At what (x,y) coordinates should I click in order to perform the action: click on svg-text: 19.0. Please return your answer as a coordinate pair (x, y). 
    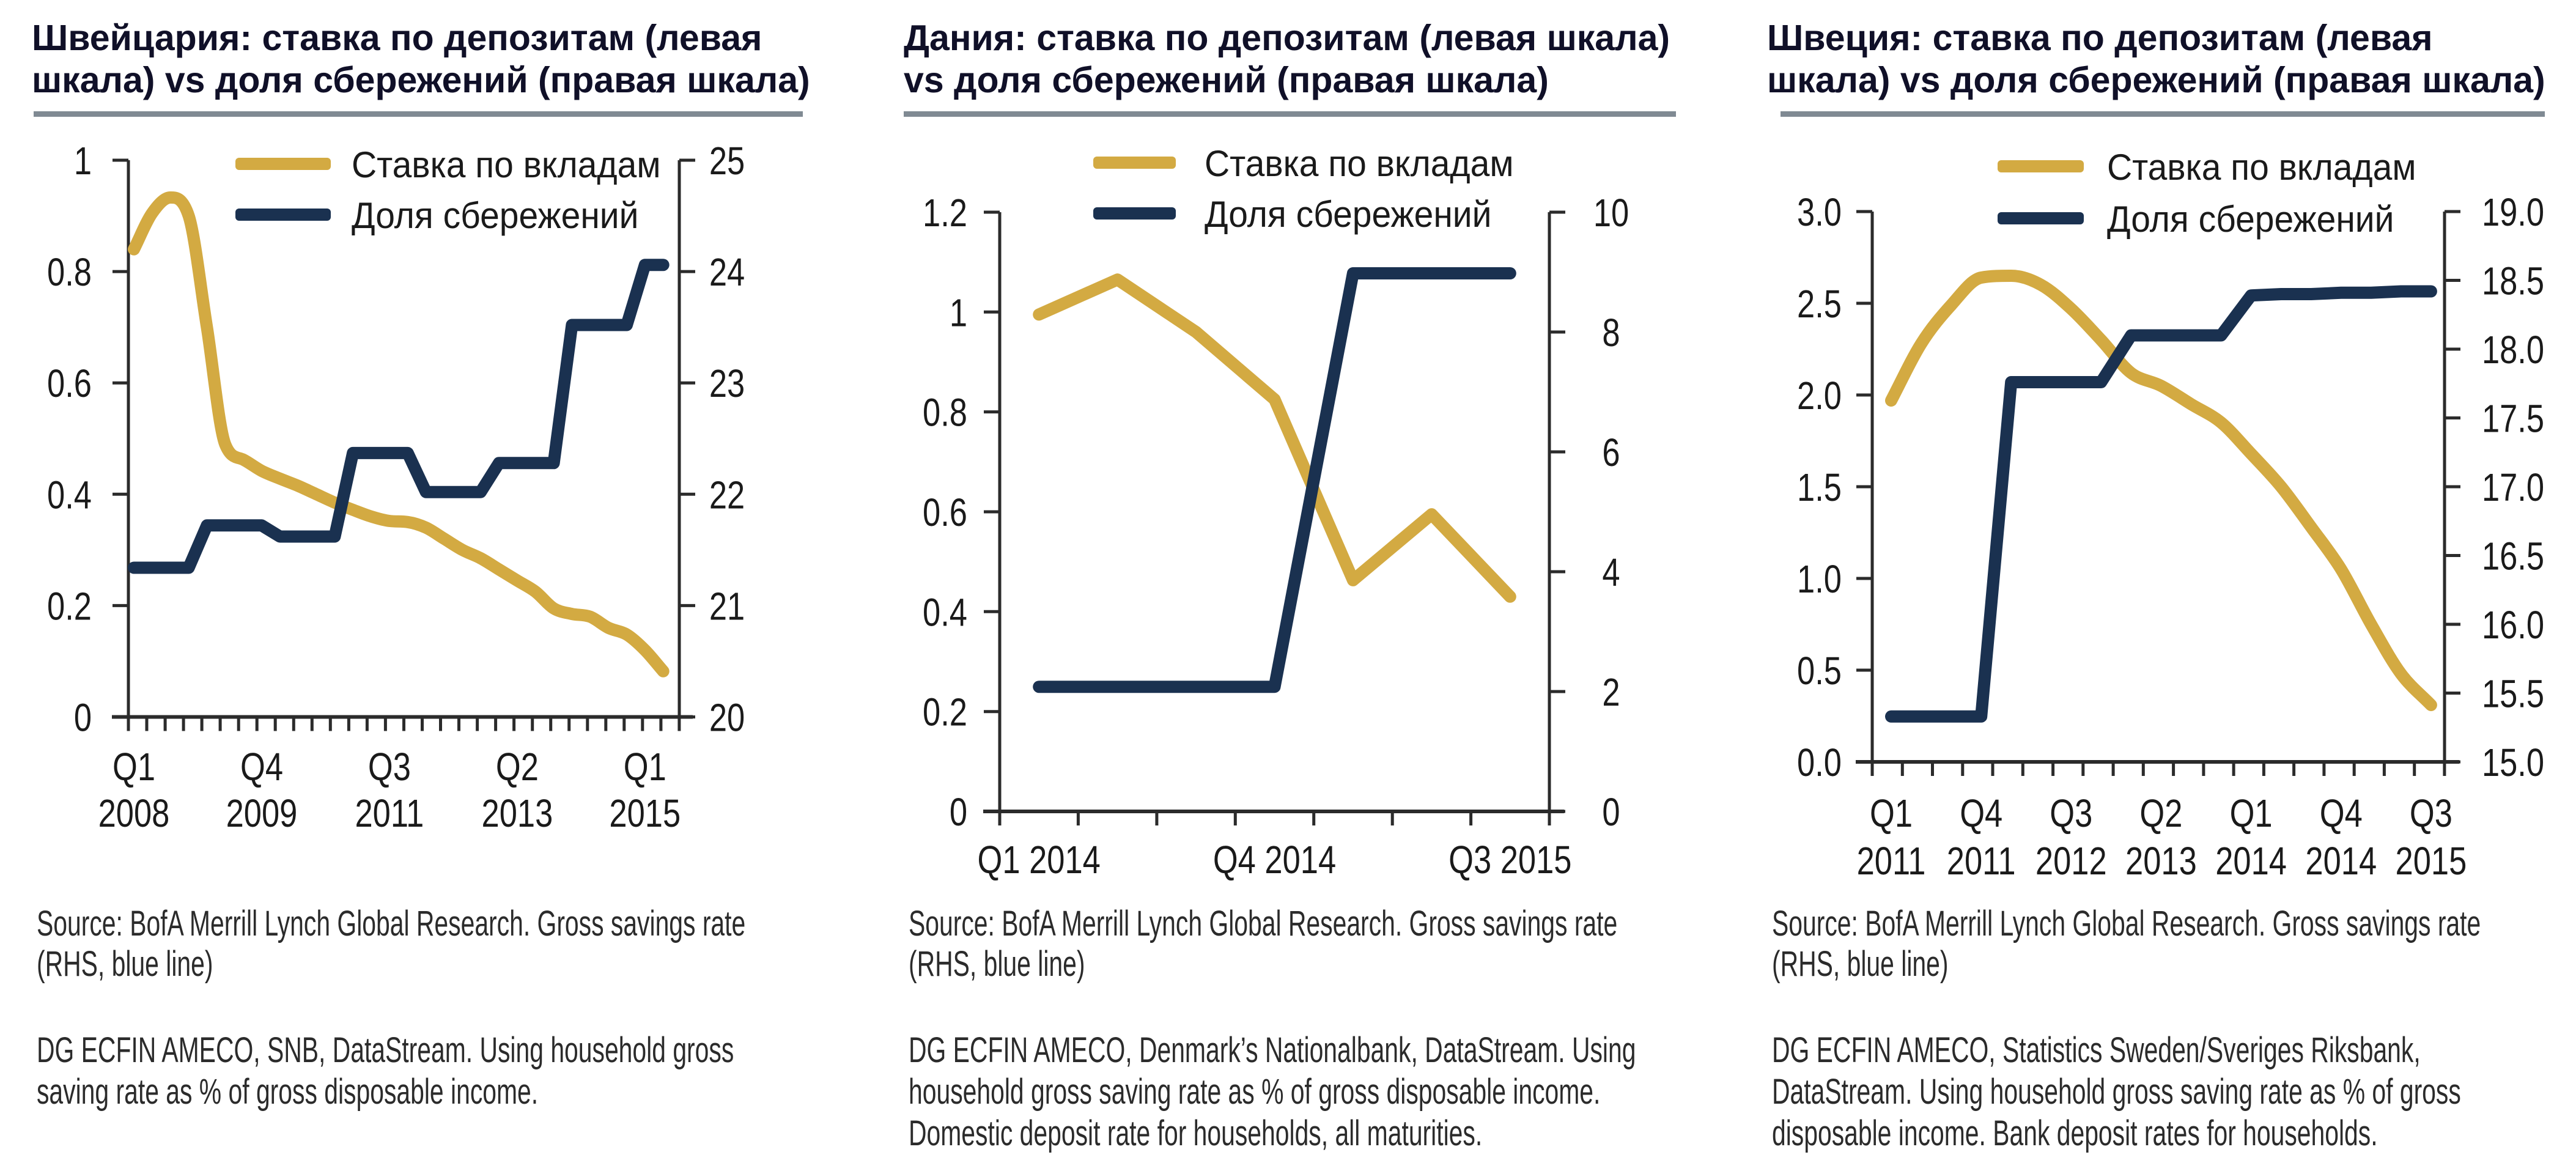
    Looking at the image, I should click on (2513, 212).